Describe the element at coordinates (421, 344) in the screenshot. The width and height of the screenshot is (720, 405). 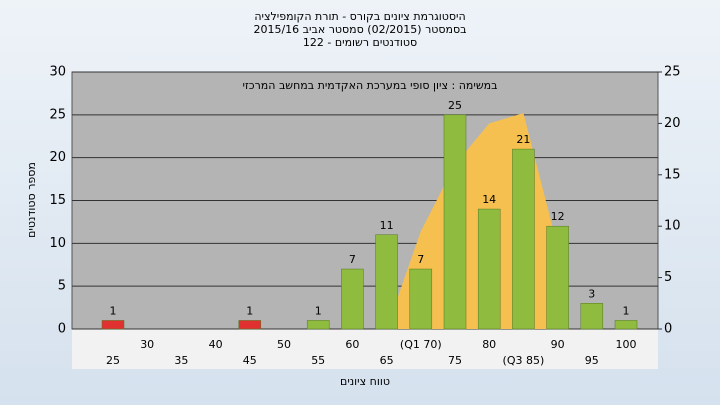
I see `x-tick-label: (Q1 70)` at that location.